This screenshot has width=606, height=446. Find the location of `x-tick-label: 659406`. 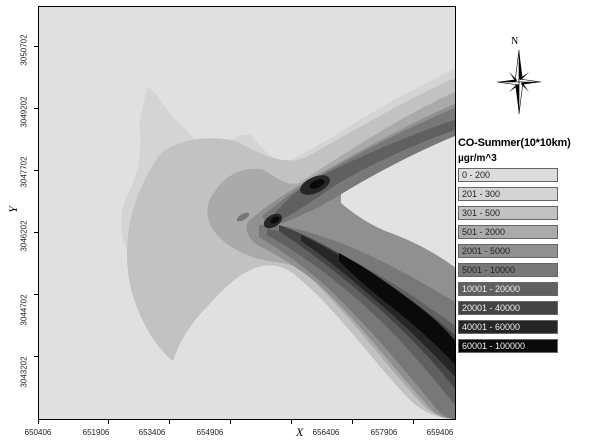

x-tick-label: 659406 is located at coordinates (440, 432).